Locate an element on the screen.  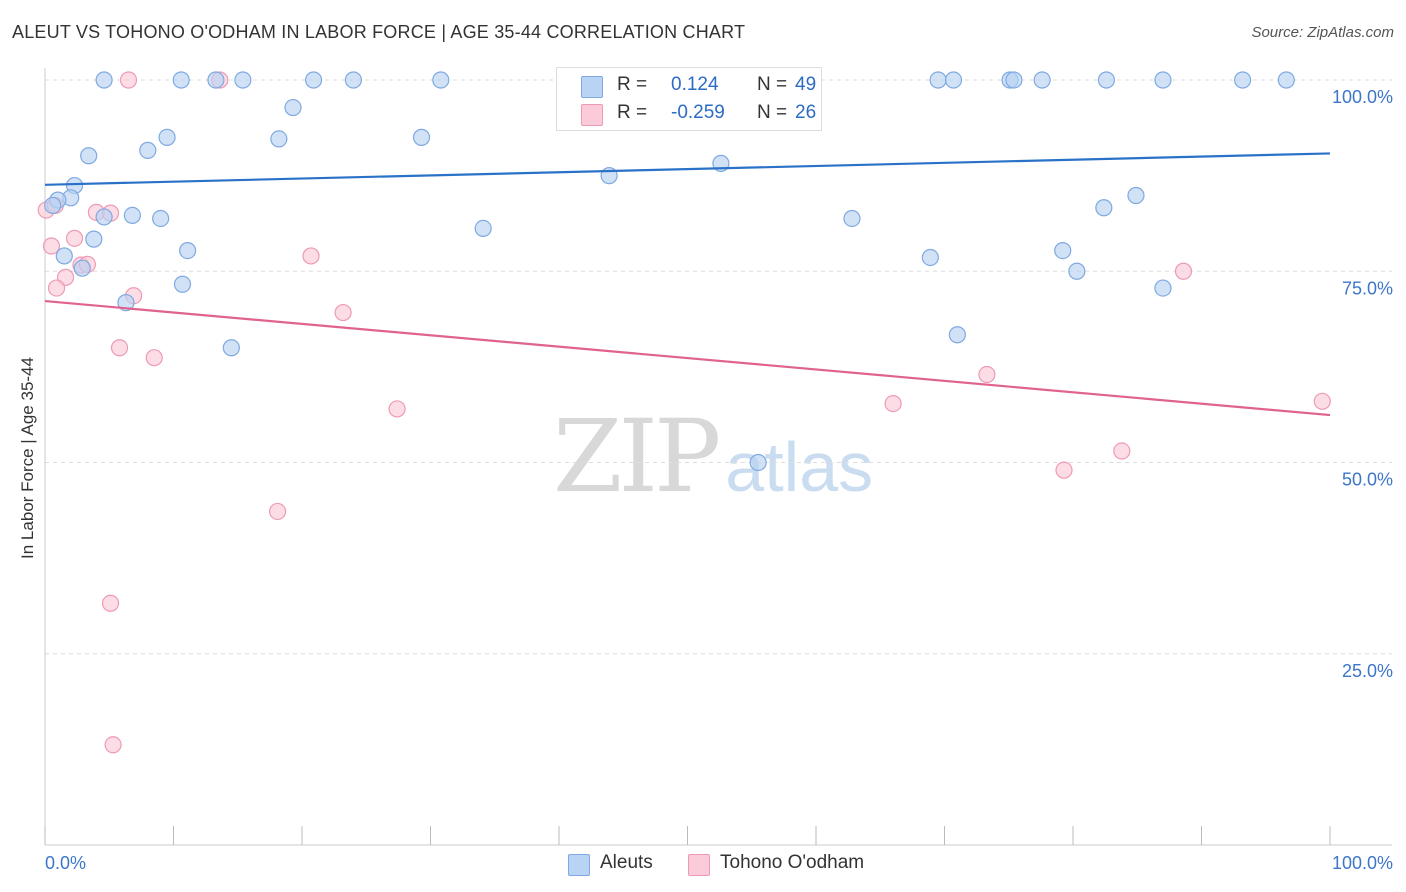
watermark-atlas: atlas is located at coordinates (799, 467).